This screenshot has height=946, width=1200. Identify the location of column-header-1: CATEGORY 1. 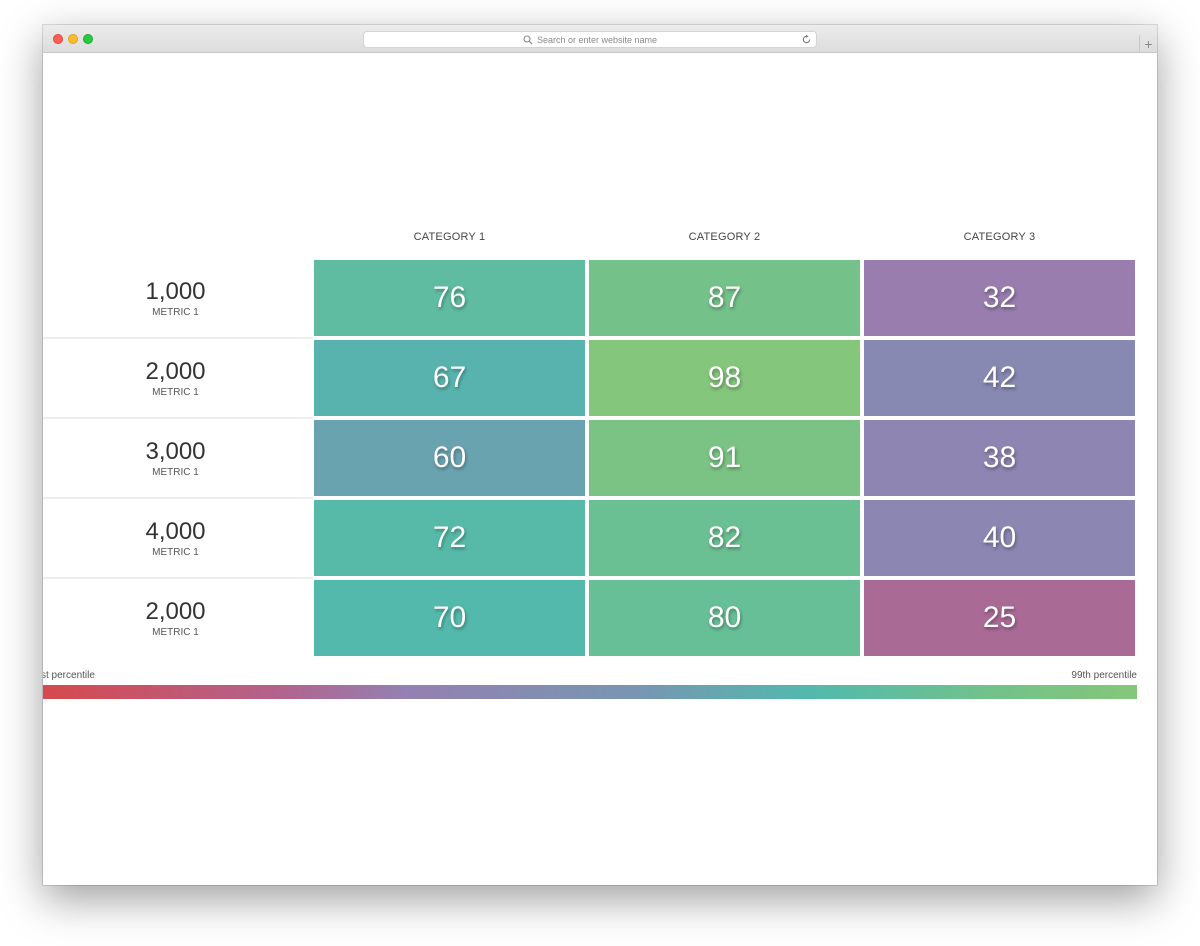
(449, 237).